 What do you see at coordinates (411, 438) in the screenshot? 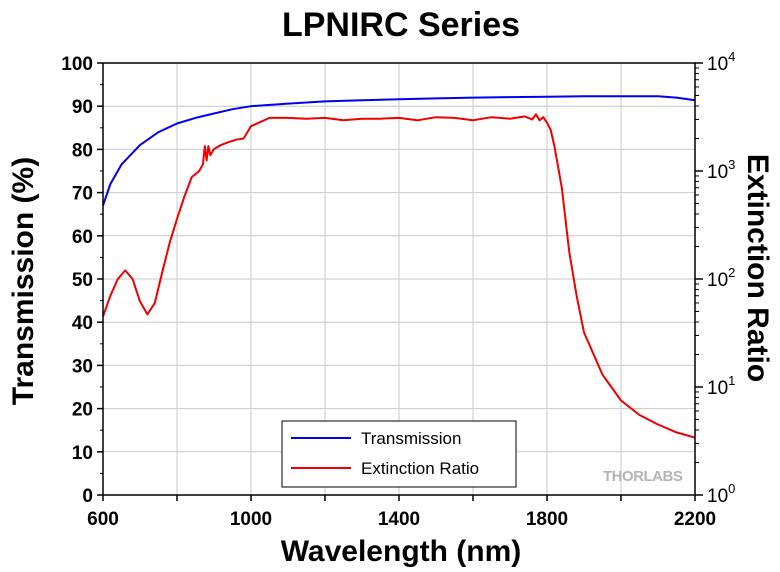
I see `legend-label-transmission: Transmission` at bounding box center [411, 438].